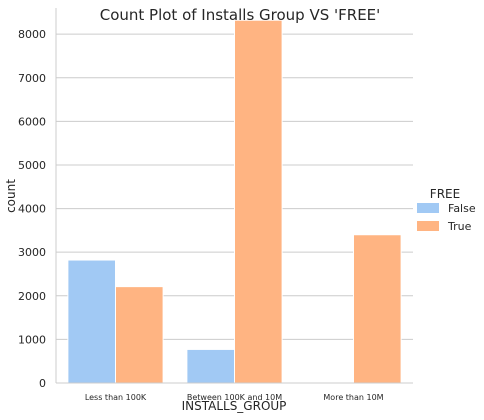  Describe the element at coordinates (445, 194) in the screenshot. I see `legend-title: FREE` at that location.